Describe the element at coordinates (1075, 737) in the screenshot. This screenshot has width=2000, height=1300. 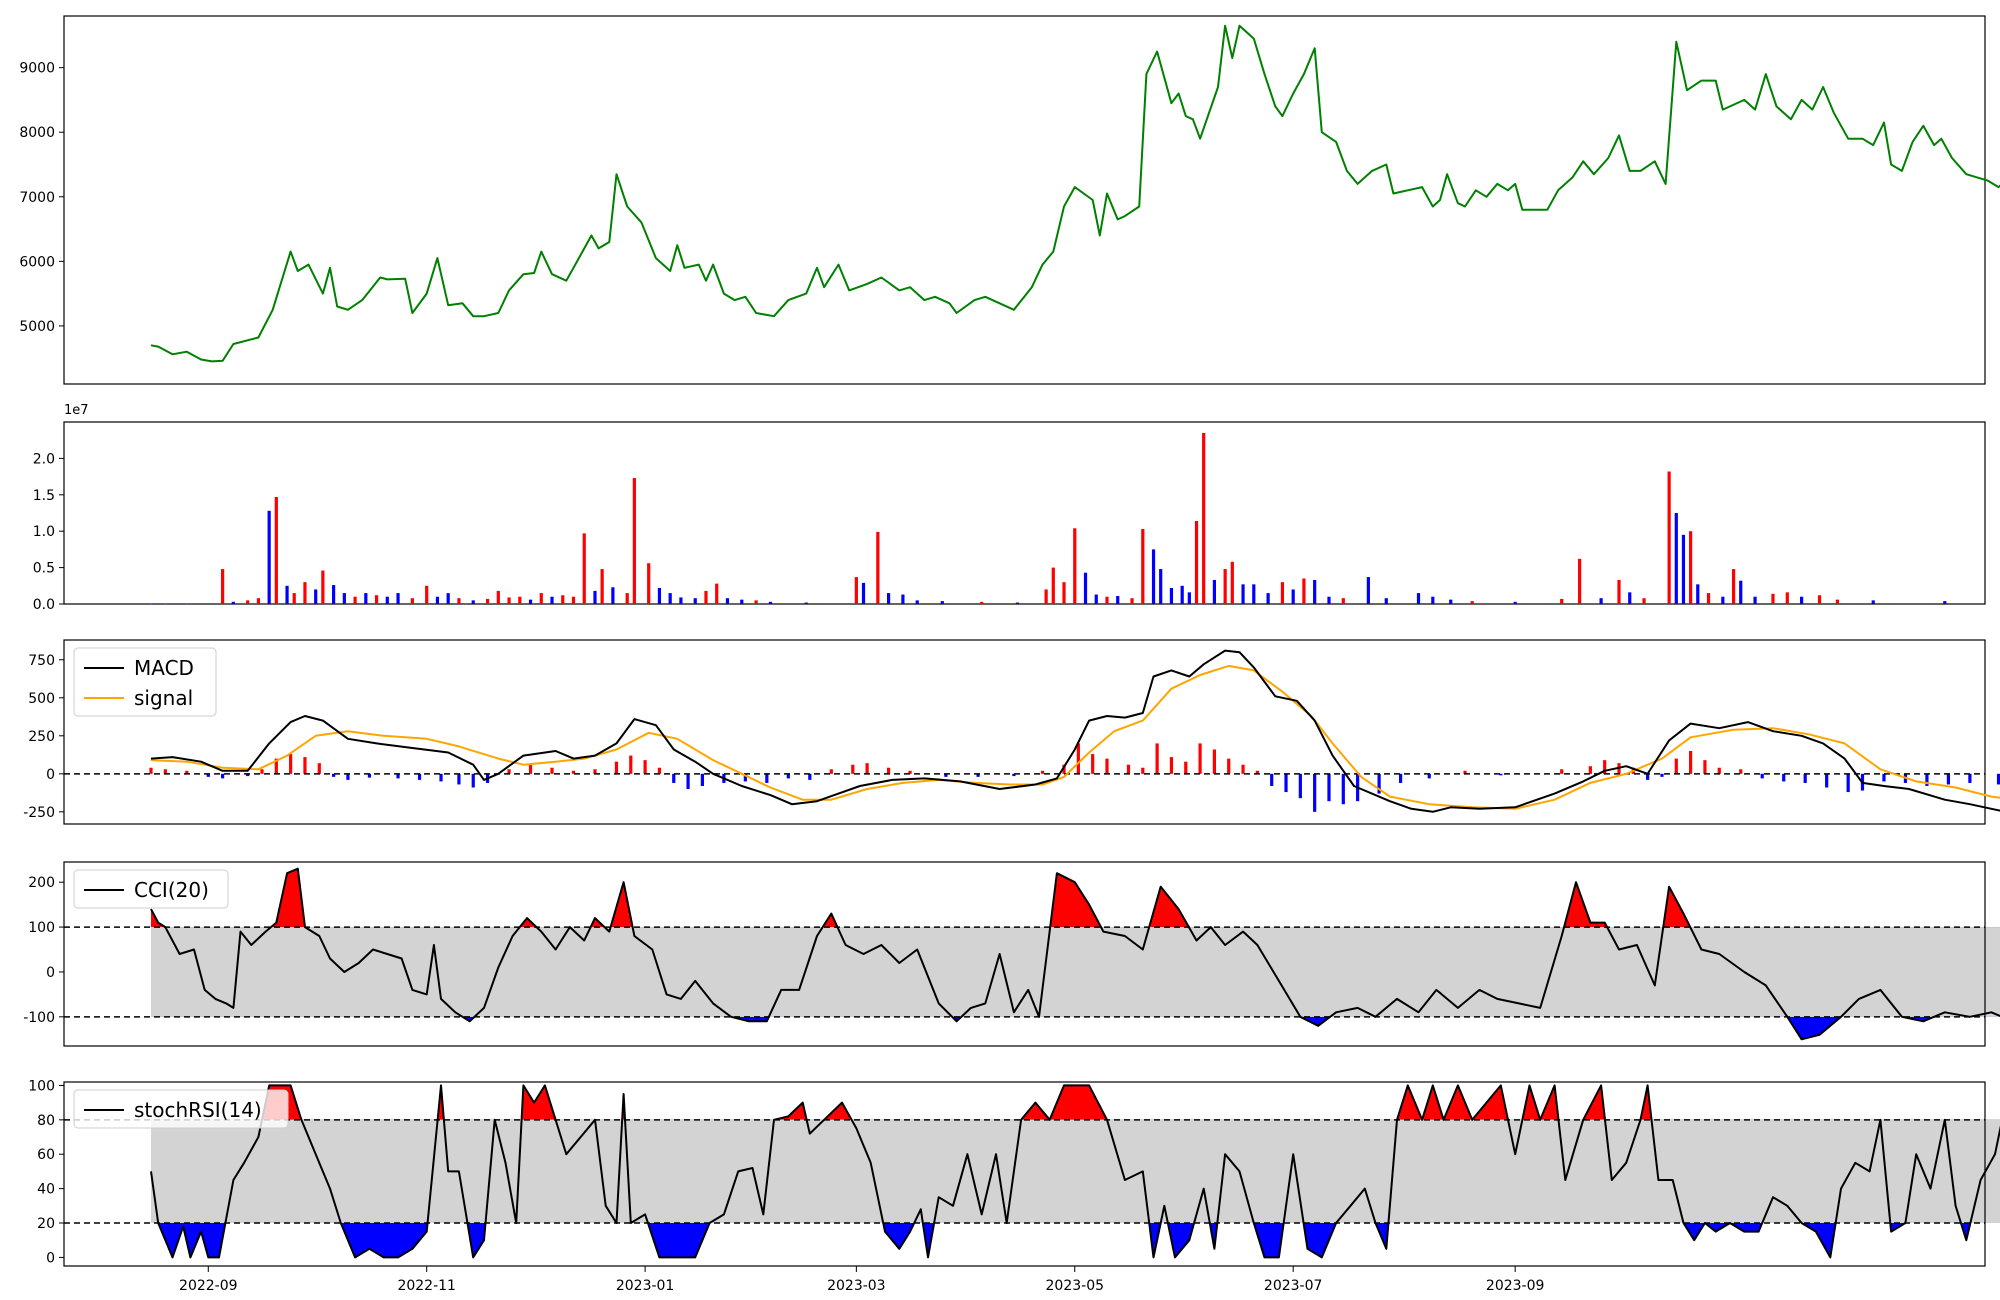
I see `signal-line` at that location.